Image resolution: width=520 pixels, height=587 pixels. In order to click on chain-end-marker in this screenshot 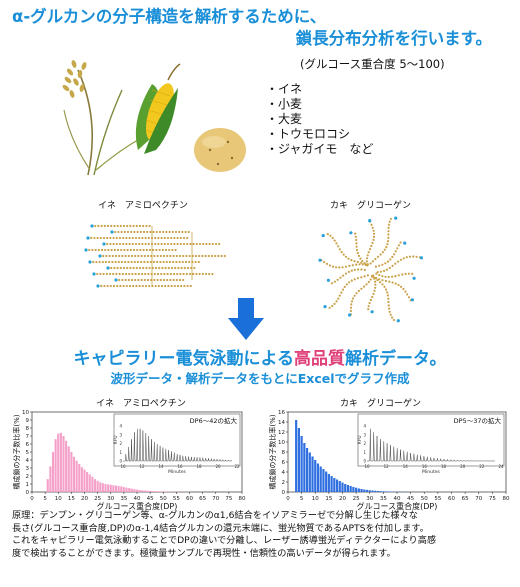, I will do `click(405, 243)`.